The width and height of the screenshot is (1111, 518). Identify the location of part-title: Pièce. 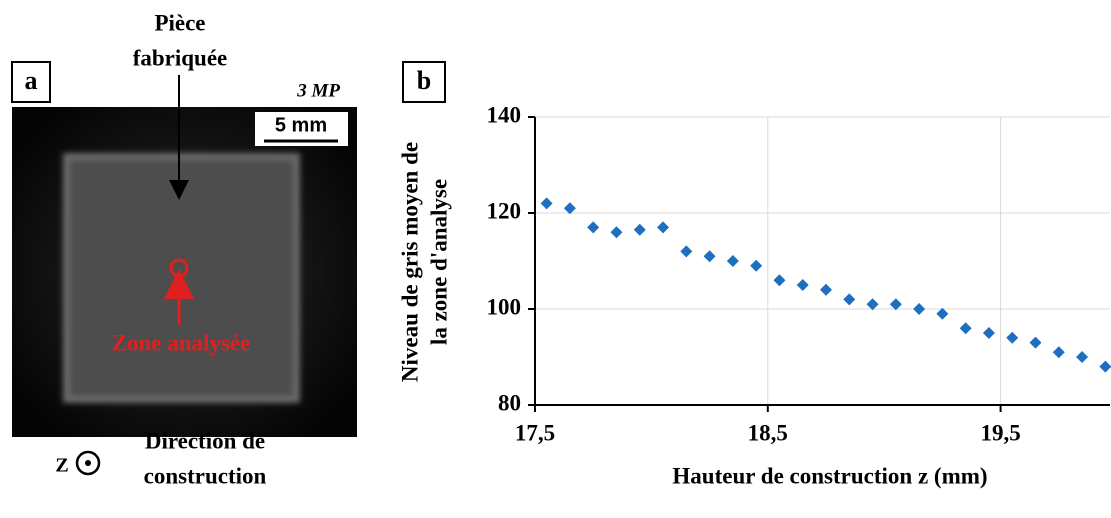
(179, 22).